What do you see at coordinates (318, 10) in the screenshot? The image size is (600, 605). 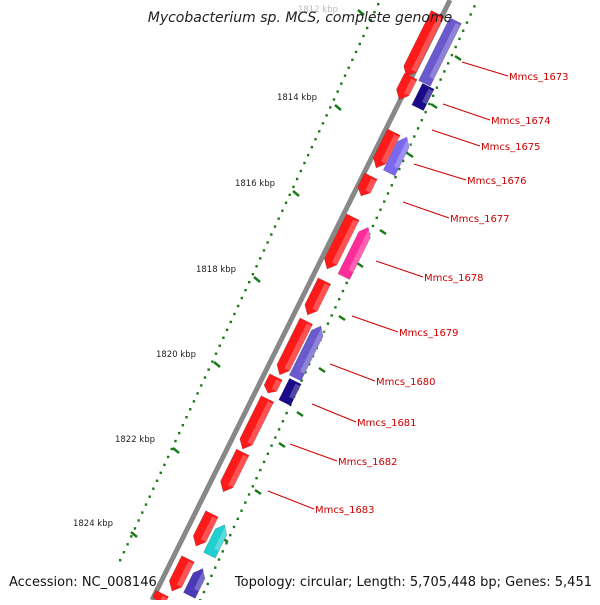 I see `ruler-label: 1812 kbp` at bounding box center [318, 10].